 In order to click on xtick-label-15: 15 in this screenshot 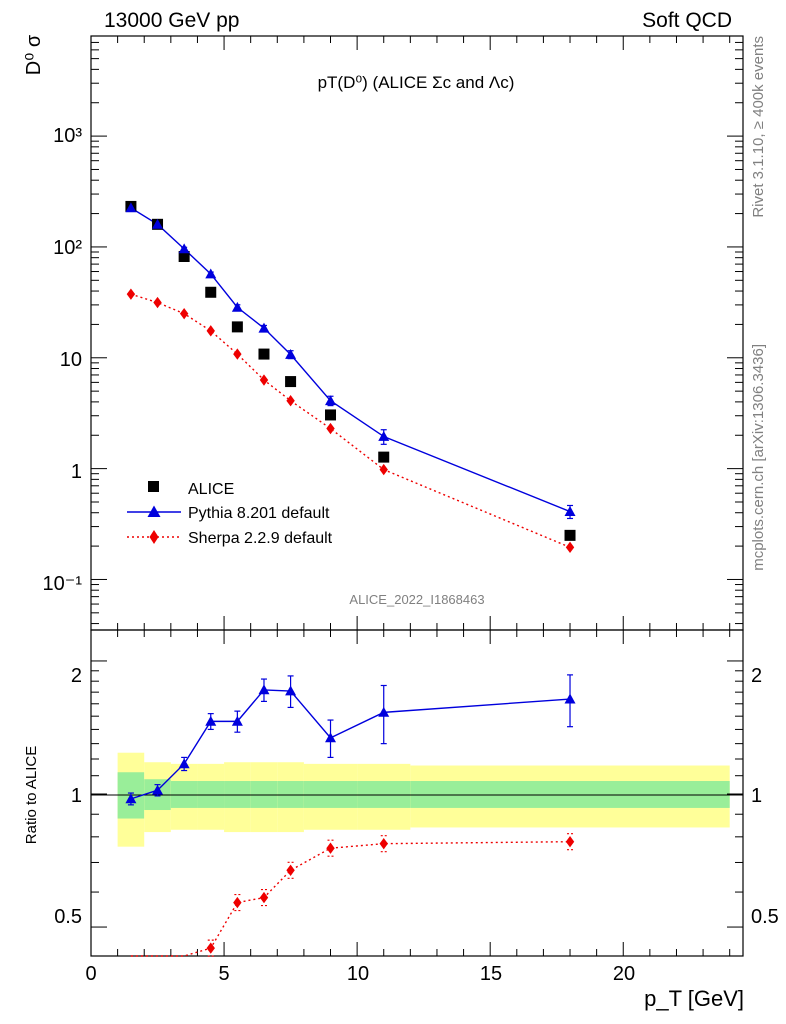, I will do `click(491, 974)`.